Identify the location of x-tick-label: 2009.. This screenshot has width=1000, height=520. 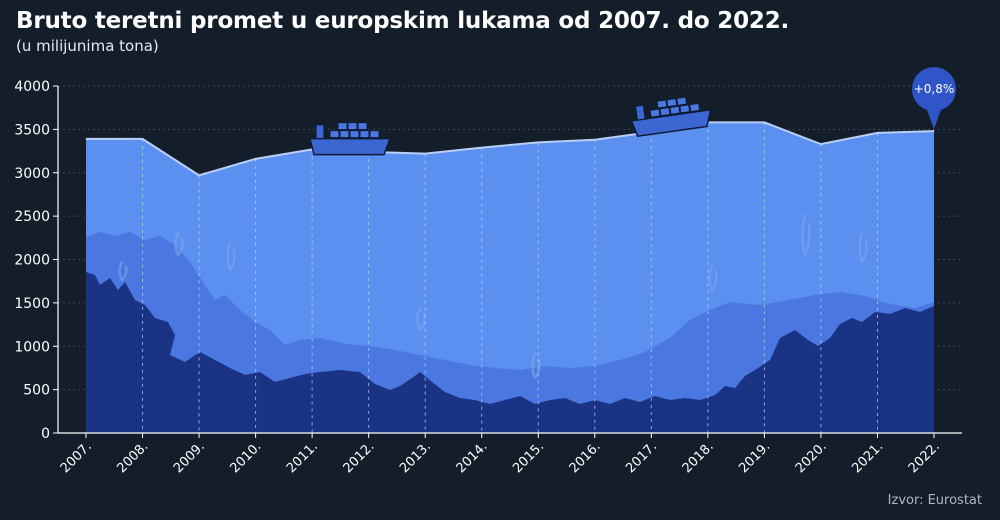
(189, 457).